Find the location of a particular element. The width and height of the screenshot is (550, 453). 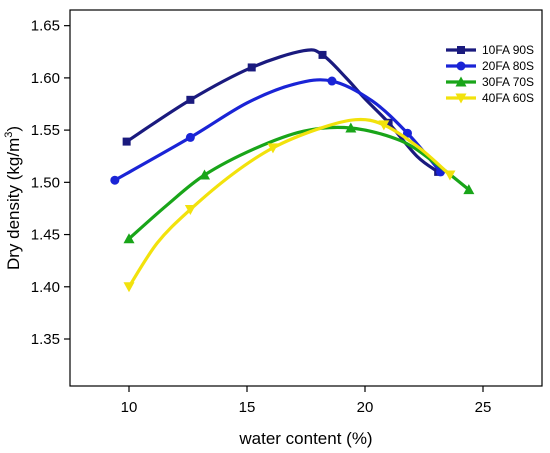

x-tick-label: 20 is located at coordinates (365, 407).